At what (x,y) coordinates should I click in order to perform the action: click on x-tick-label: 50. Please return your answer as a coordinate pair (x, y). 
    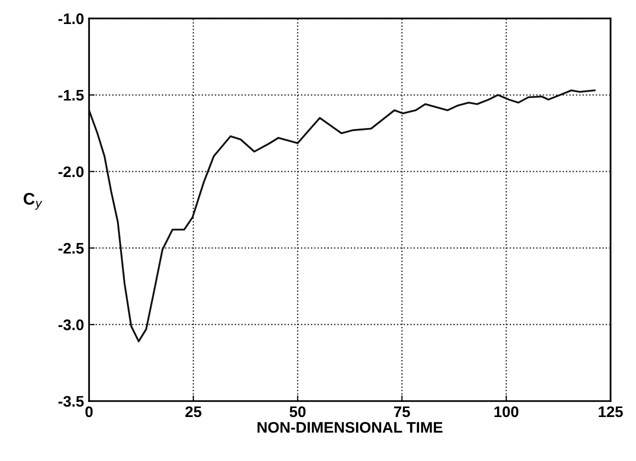
    Looking at the image, I should click on (298, 412).